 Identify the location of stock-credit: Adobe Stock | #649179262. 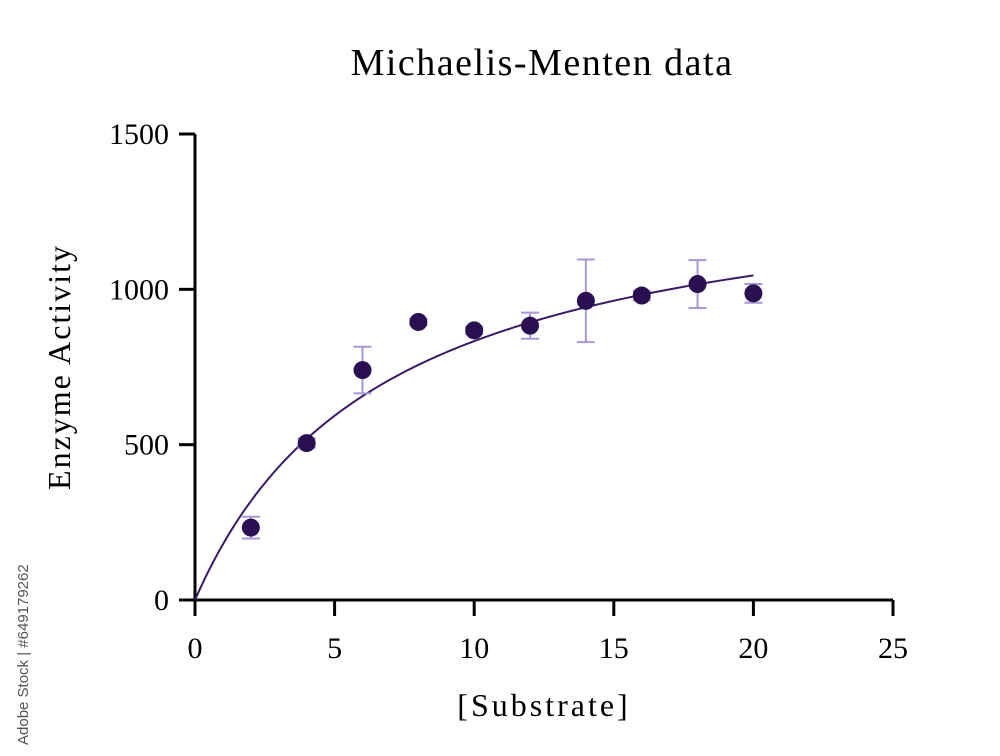
(23, 654).